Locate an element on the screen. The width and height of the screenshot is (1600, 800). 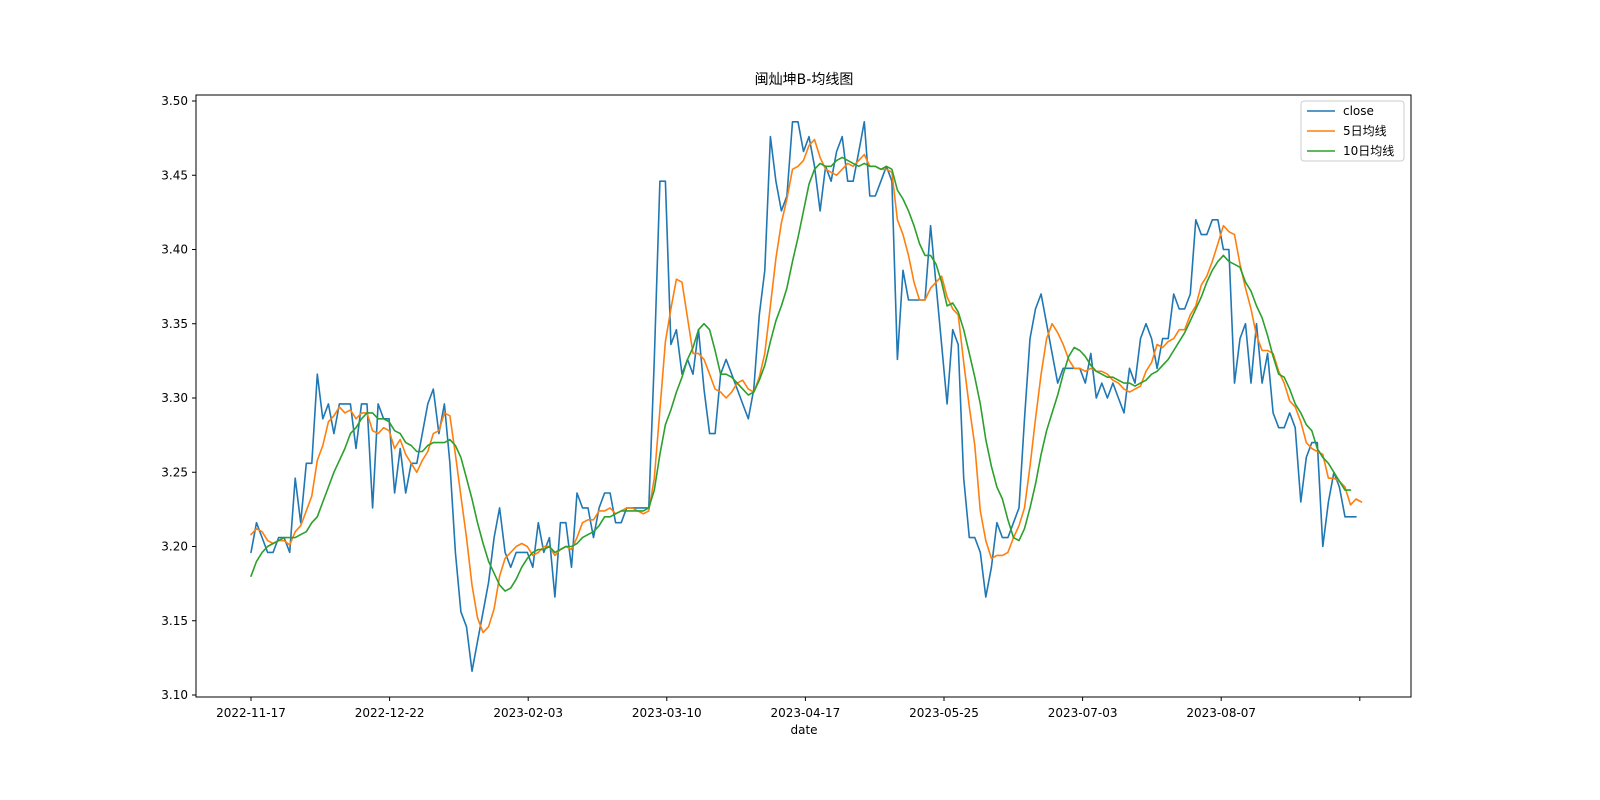
x-tick-label: 2023-02-03 is located at coordinates (528, 713).